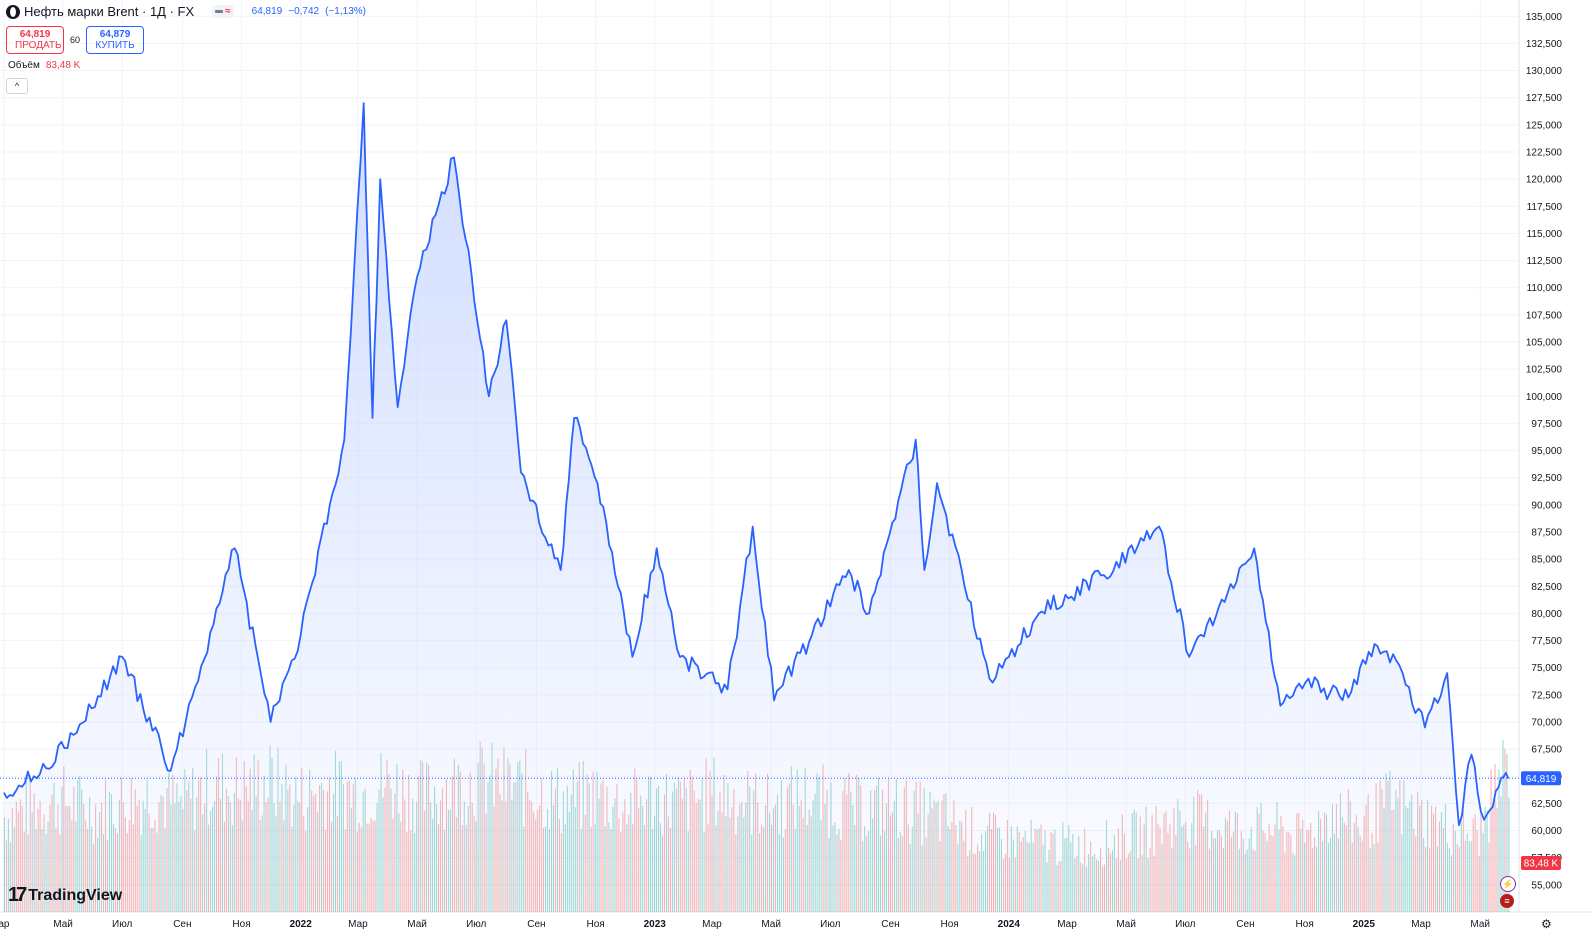 The image size is (1592, 944). I want to click on y-tick-label: 62,500, so click(1546, 804).